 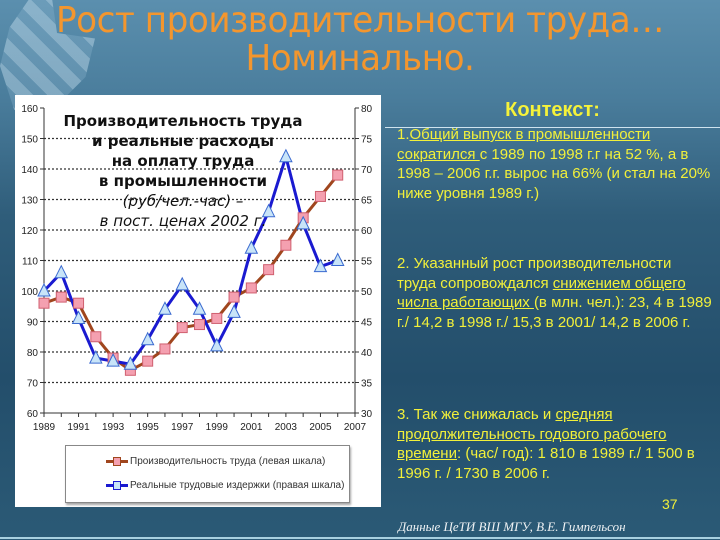 I want to click on svg-text: 100, so click(x=29, y=292).